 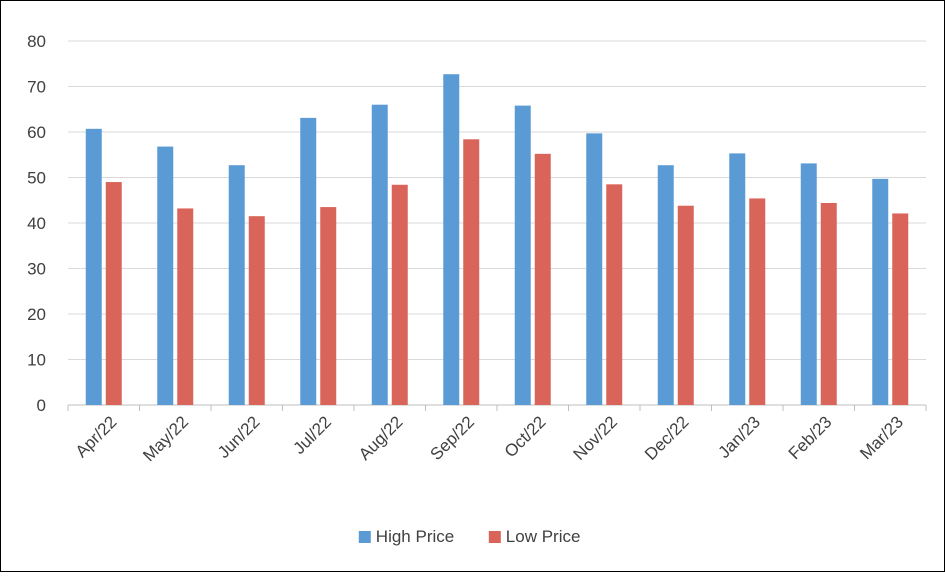 What do you see at coordinates (96, 436) in the screenshot?
I see `x-tick-label: Apr/22` at bounding box center [96, 436].